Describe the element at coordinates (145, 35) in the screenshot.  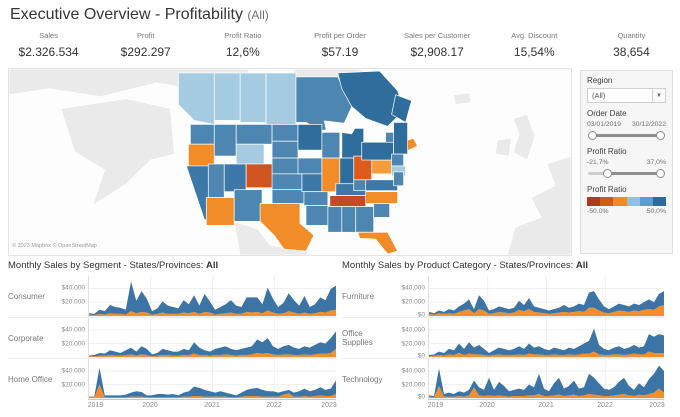
I see `kpi-label: Profit` at that location.